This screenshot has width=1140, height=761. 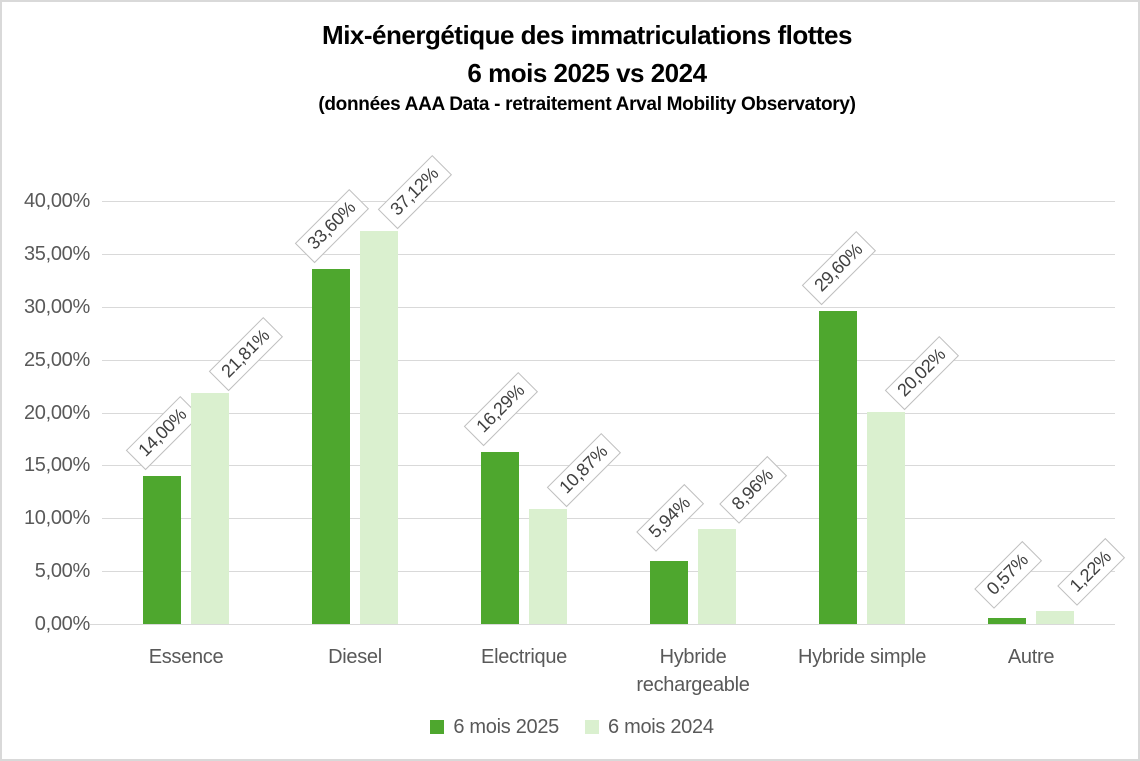 What do you see at coordinates (331, 446) in the screenshot?
I see `bar-6-mois-2025-diesel` at bounding box center [331, 446].